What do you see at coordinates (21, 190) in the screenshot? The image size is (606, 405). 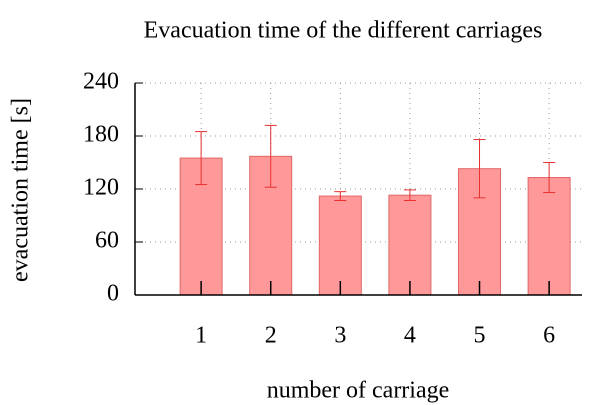 I see `y-axis-label: evacuation time [s]` at bounding box center [21, 190].